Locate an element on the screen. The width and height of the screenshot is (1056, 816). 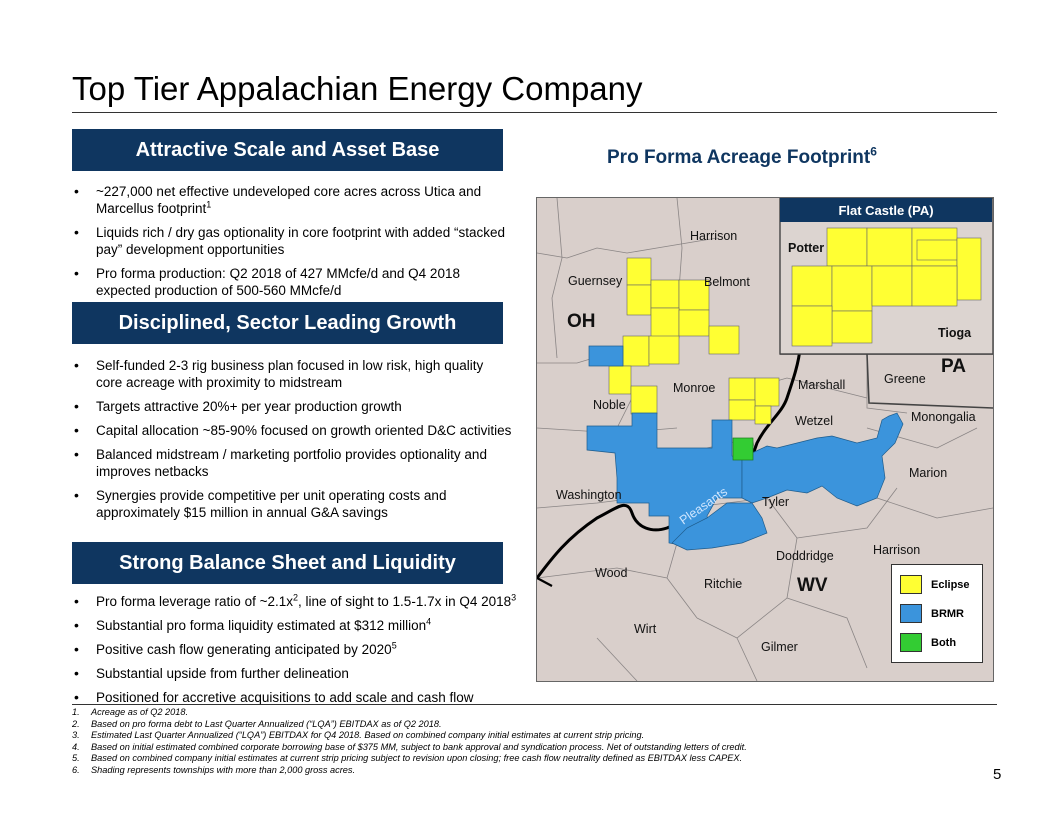
county-label: Guernsey is located at coordinates (595, 281).